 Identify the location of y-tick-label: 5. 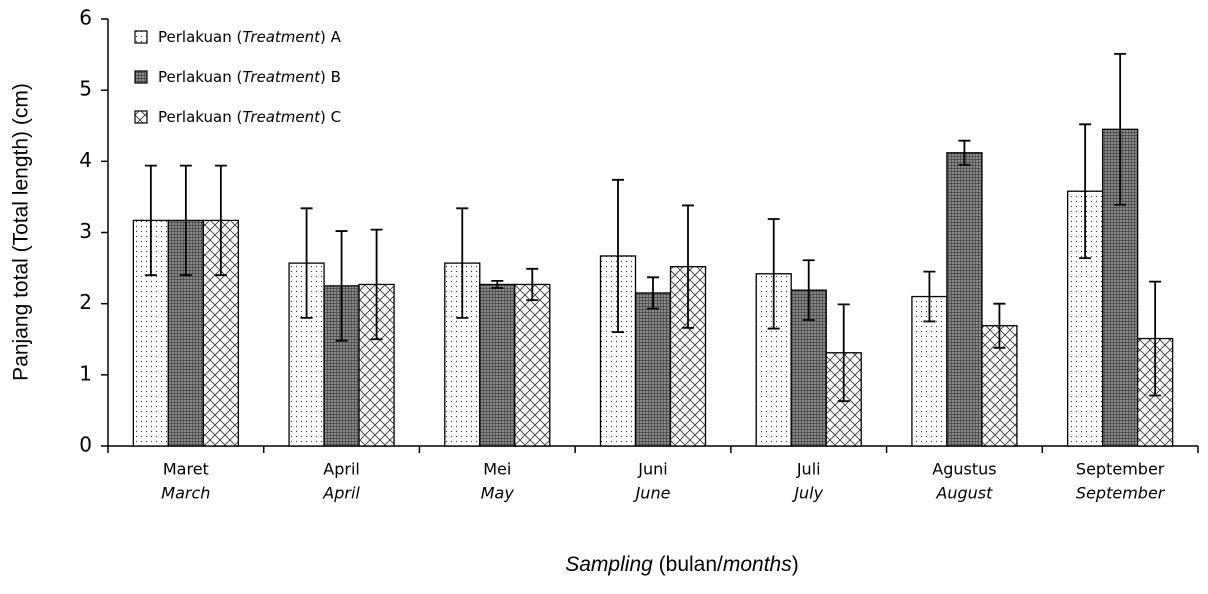
(85, 89).